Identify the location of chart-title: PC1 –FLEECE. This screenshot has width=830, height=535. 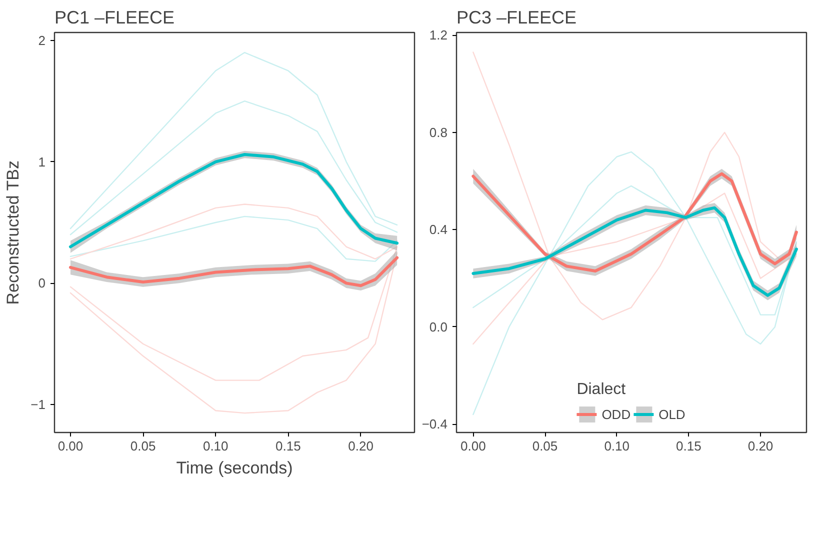
(114, 18).